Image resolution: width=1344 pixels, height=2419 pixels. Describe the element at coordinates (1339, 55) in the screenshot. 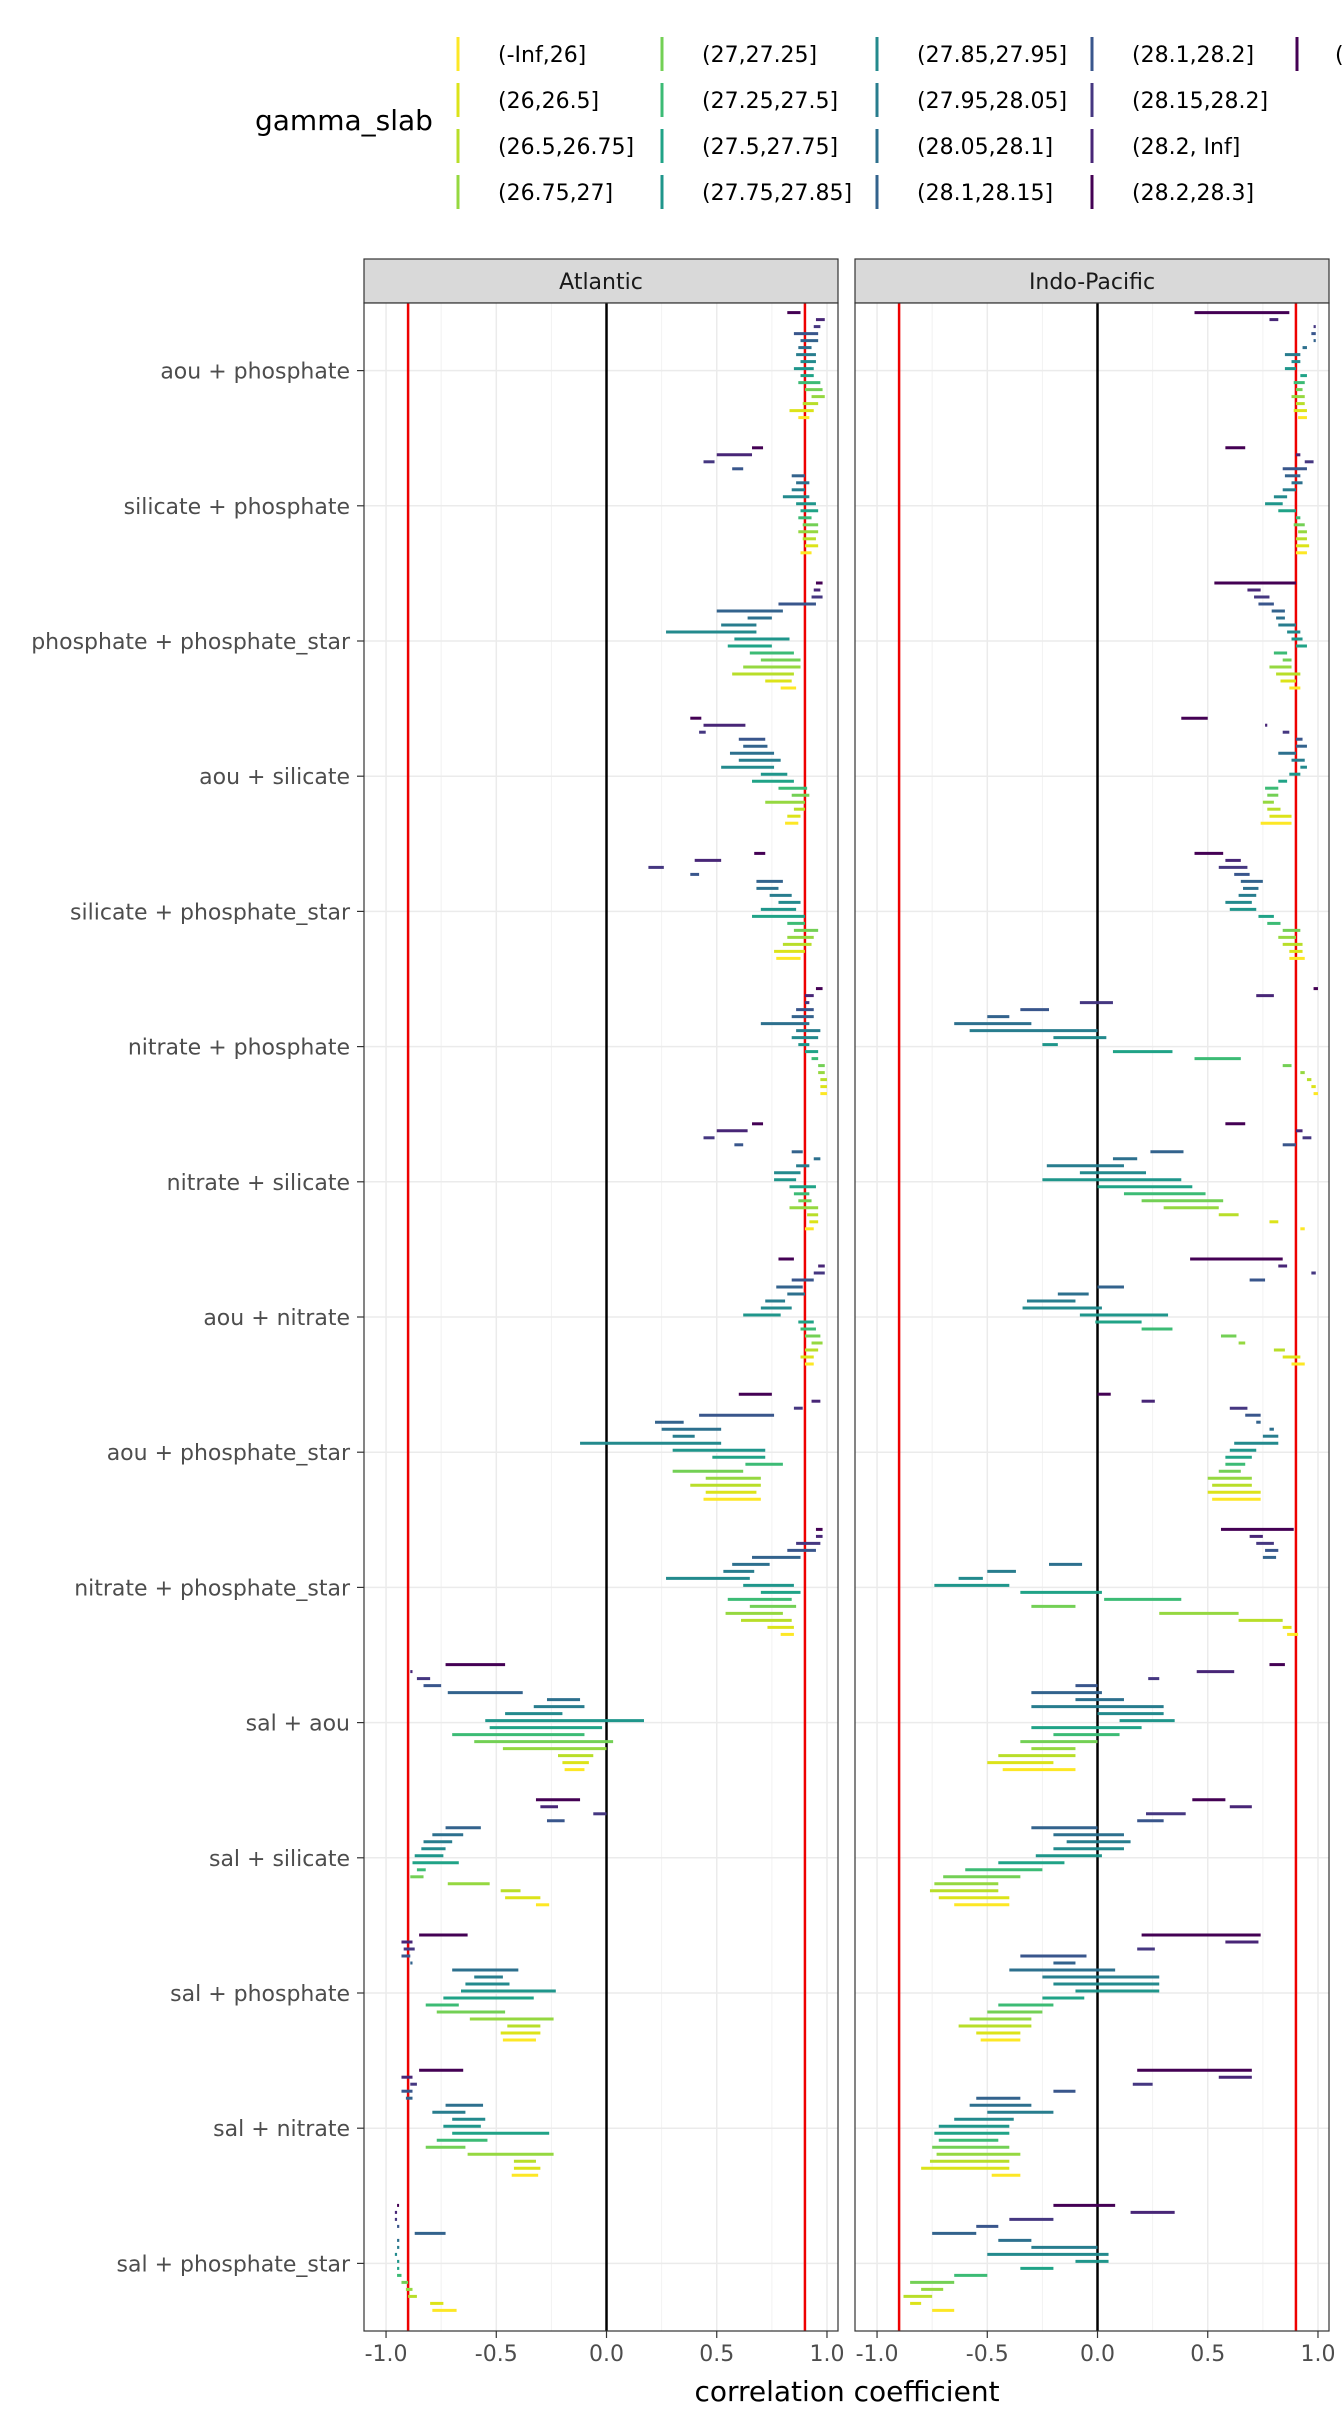

I see `legend-label-partial: (2` at that location.